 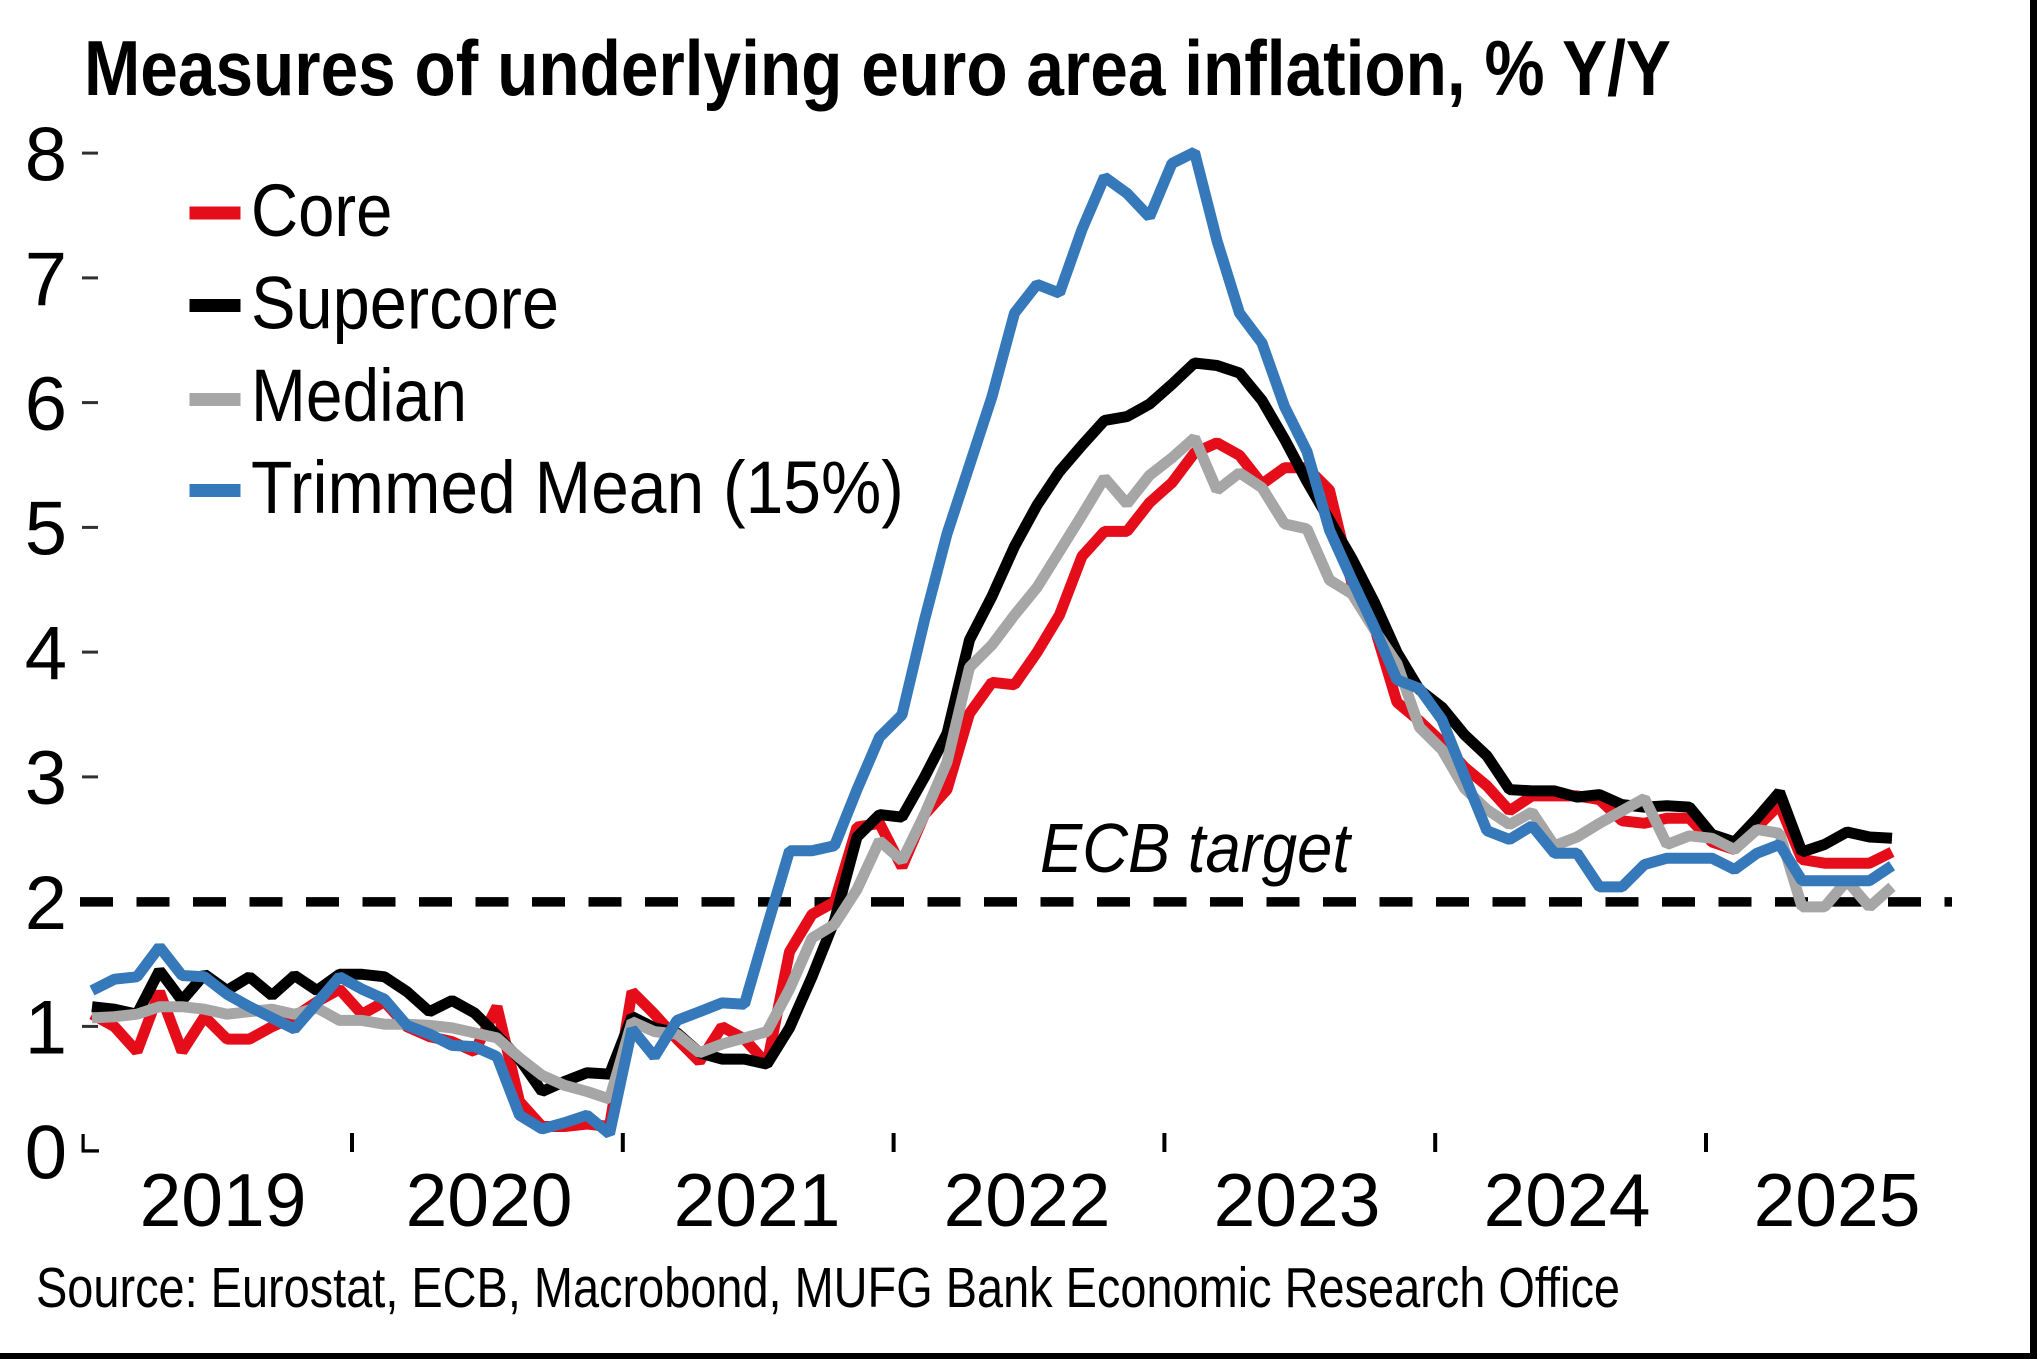 What do you see at coordinates (1196, 848) in the screenshot?
I see `svg-text: ECB target` at bounding box center [1196, 848].